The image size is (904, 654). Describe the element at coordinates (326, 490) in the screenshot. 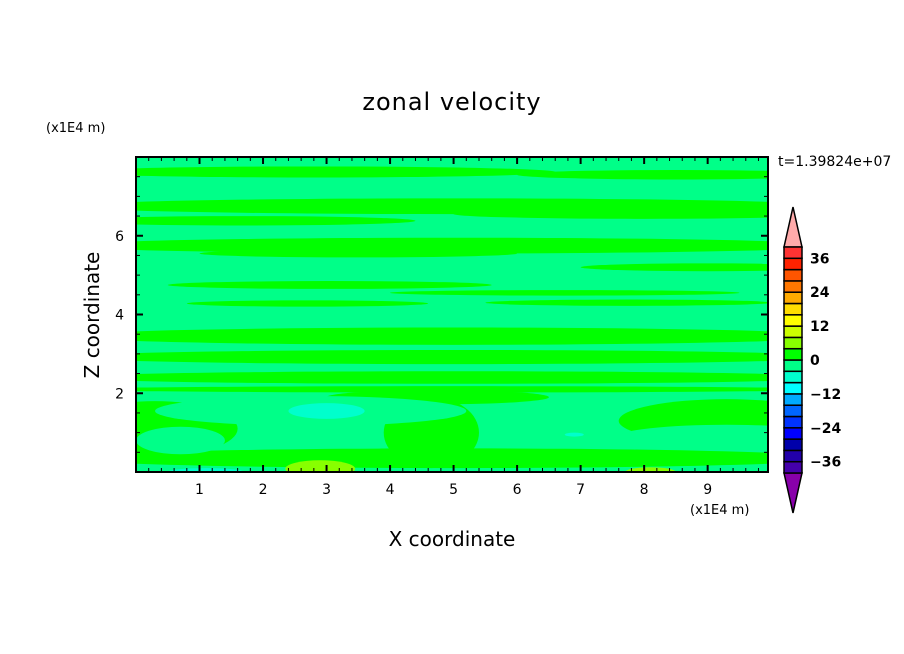

I see `x-tick-label: 3` at that location.